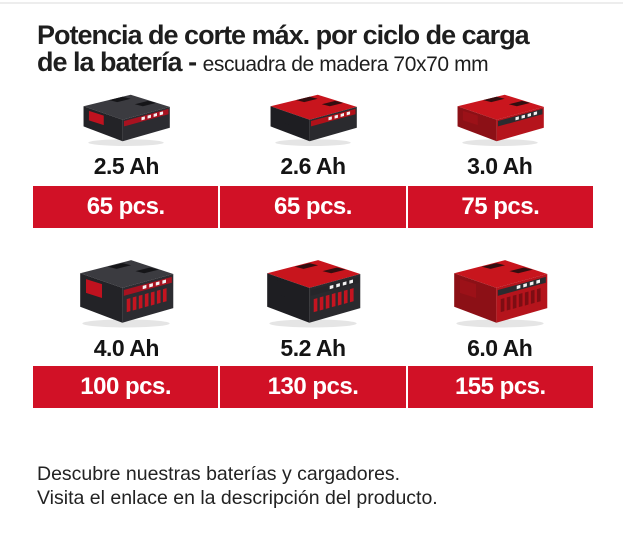 This screenshot has width=623, height=535. Describe the element at coordinates (313, 166) in the screenshot. I see `capacity-label: 2.6 Ah` at that location.